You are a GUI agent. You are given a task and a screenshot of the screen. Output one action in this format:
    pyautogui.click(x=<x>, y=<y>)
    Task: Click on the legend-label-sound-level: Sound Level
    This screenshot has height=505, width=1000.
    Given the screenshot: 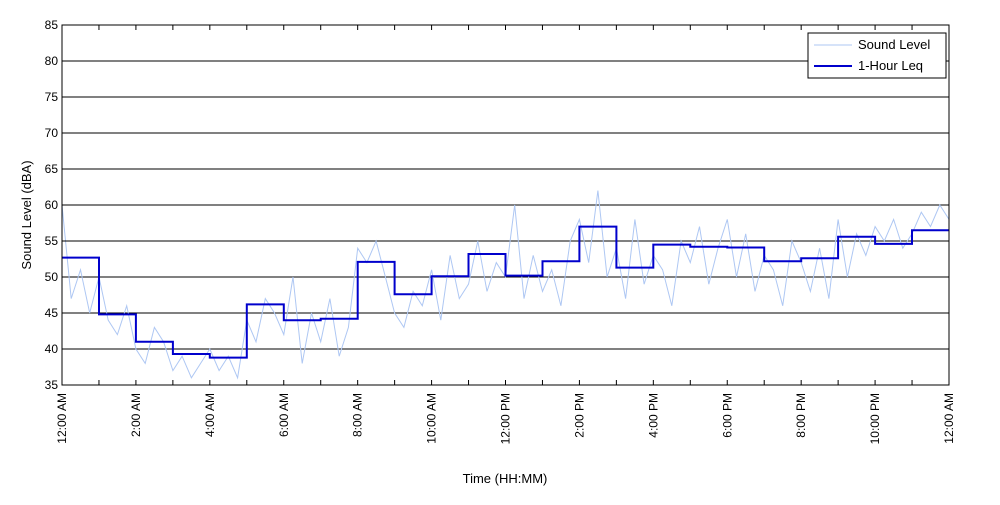 What is the action you would take?
    pyautogui.click(x=894, y=44)
    